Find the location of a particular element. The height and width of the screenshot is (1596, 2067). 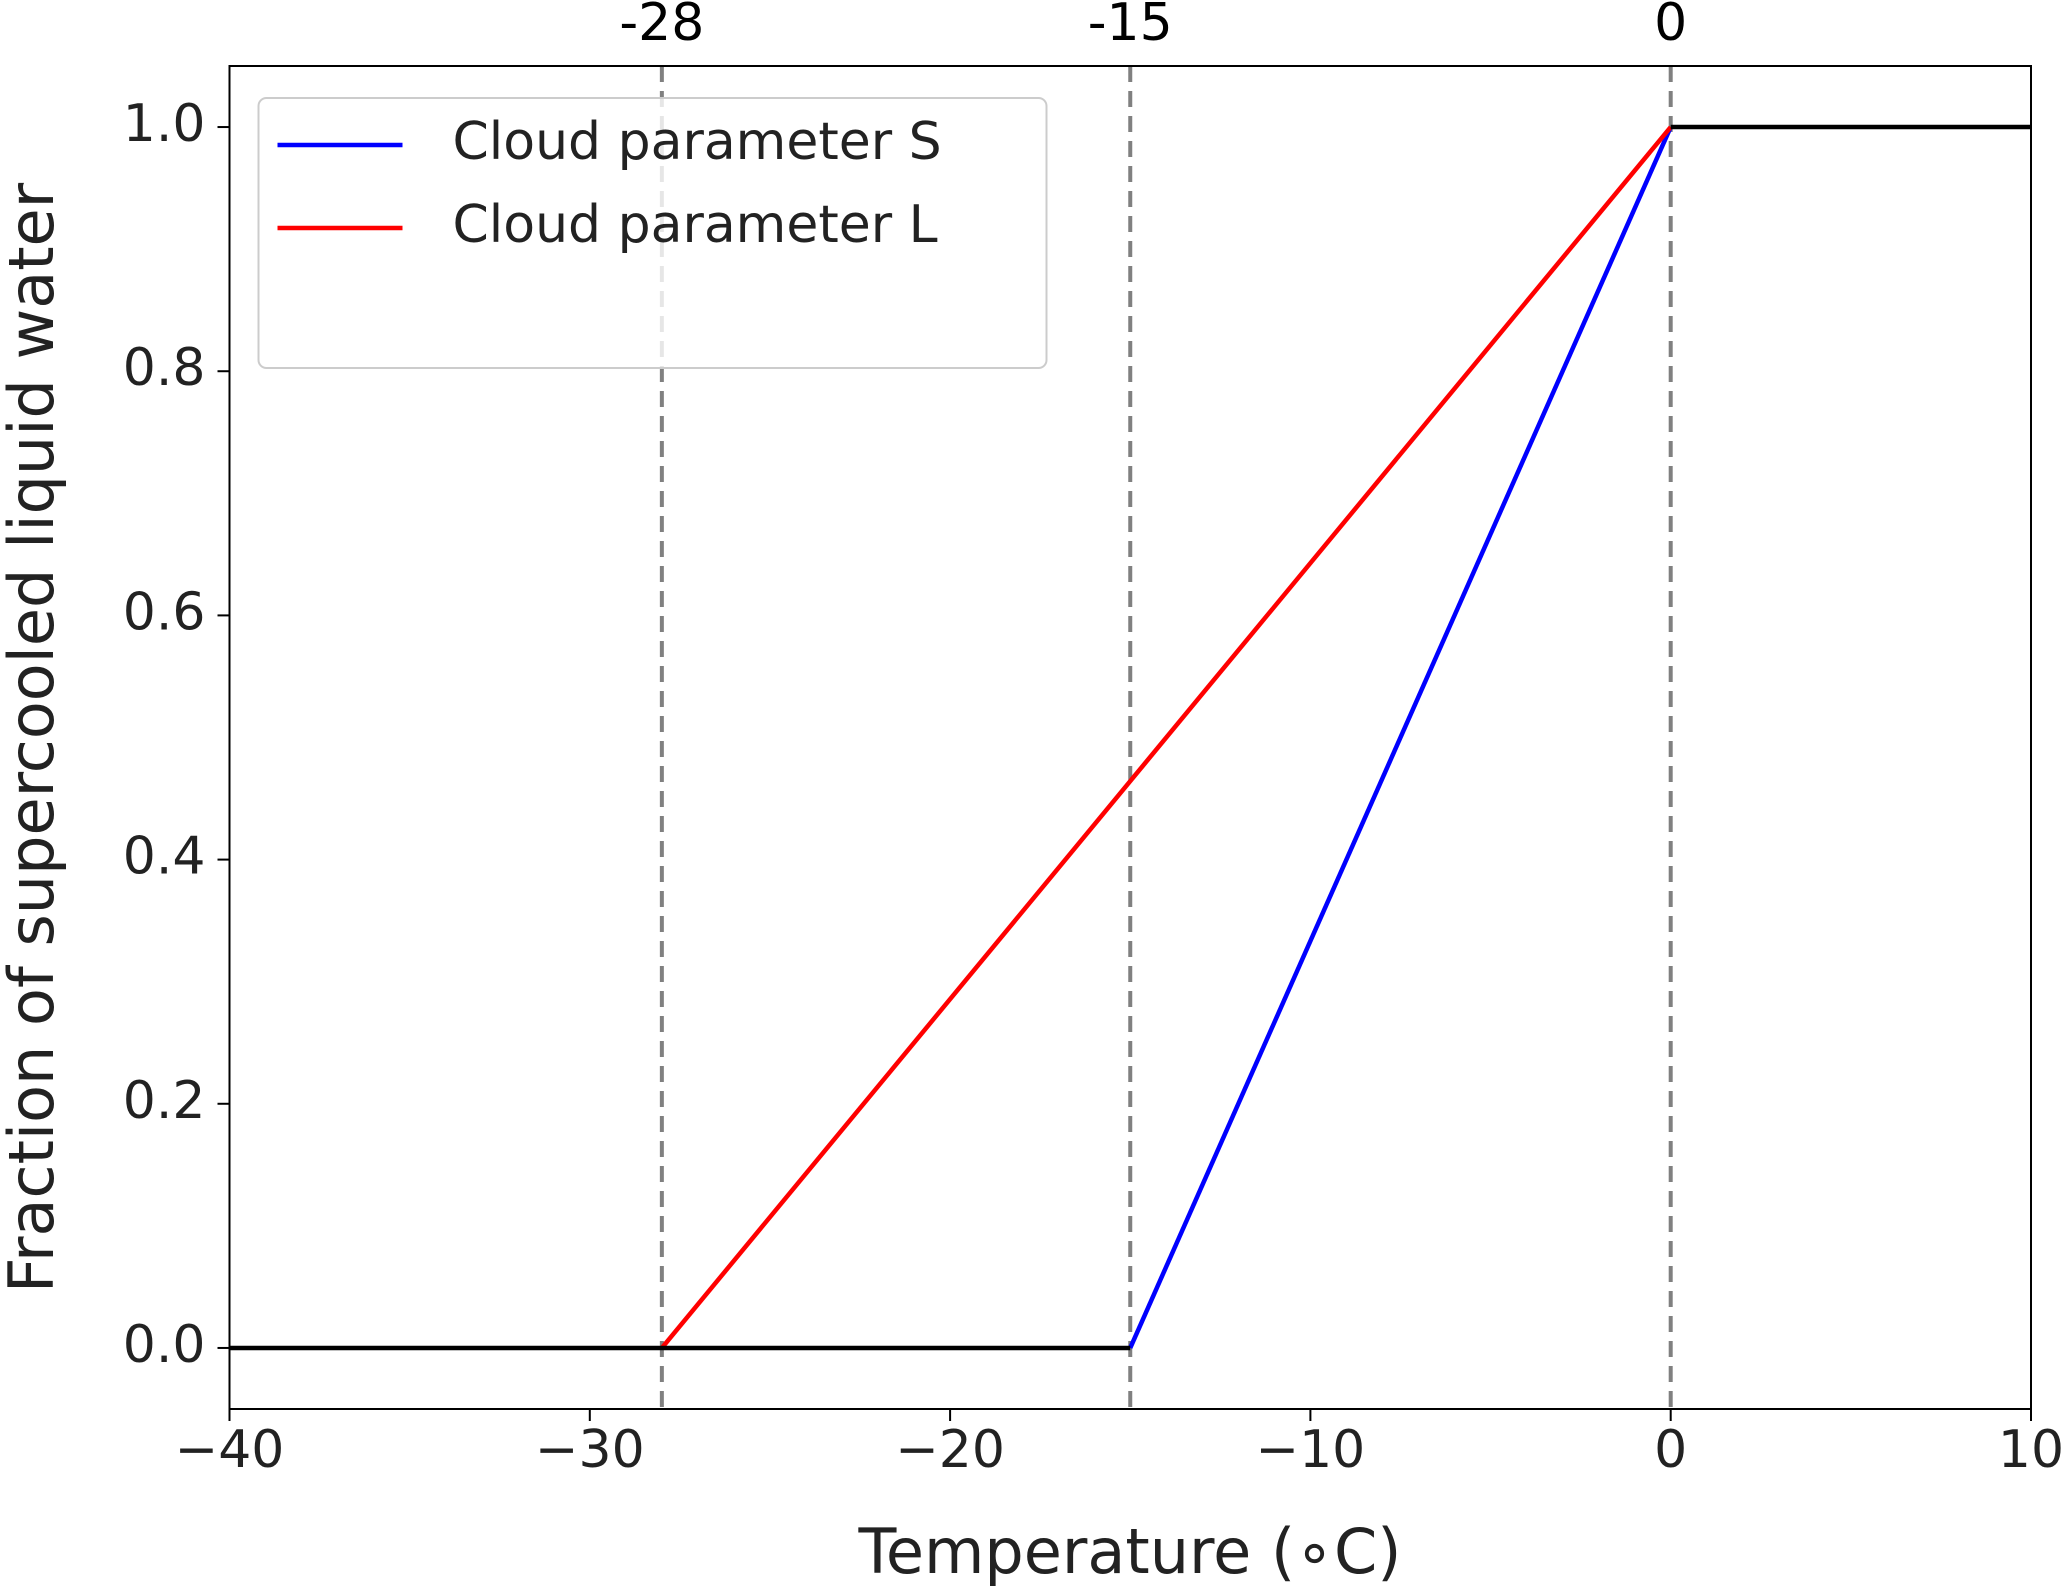

y-tick-label: 0.0 is located at coordinates (164, 1345).